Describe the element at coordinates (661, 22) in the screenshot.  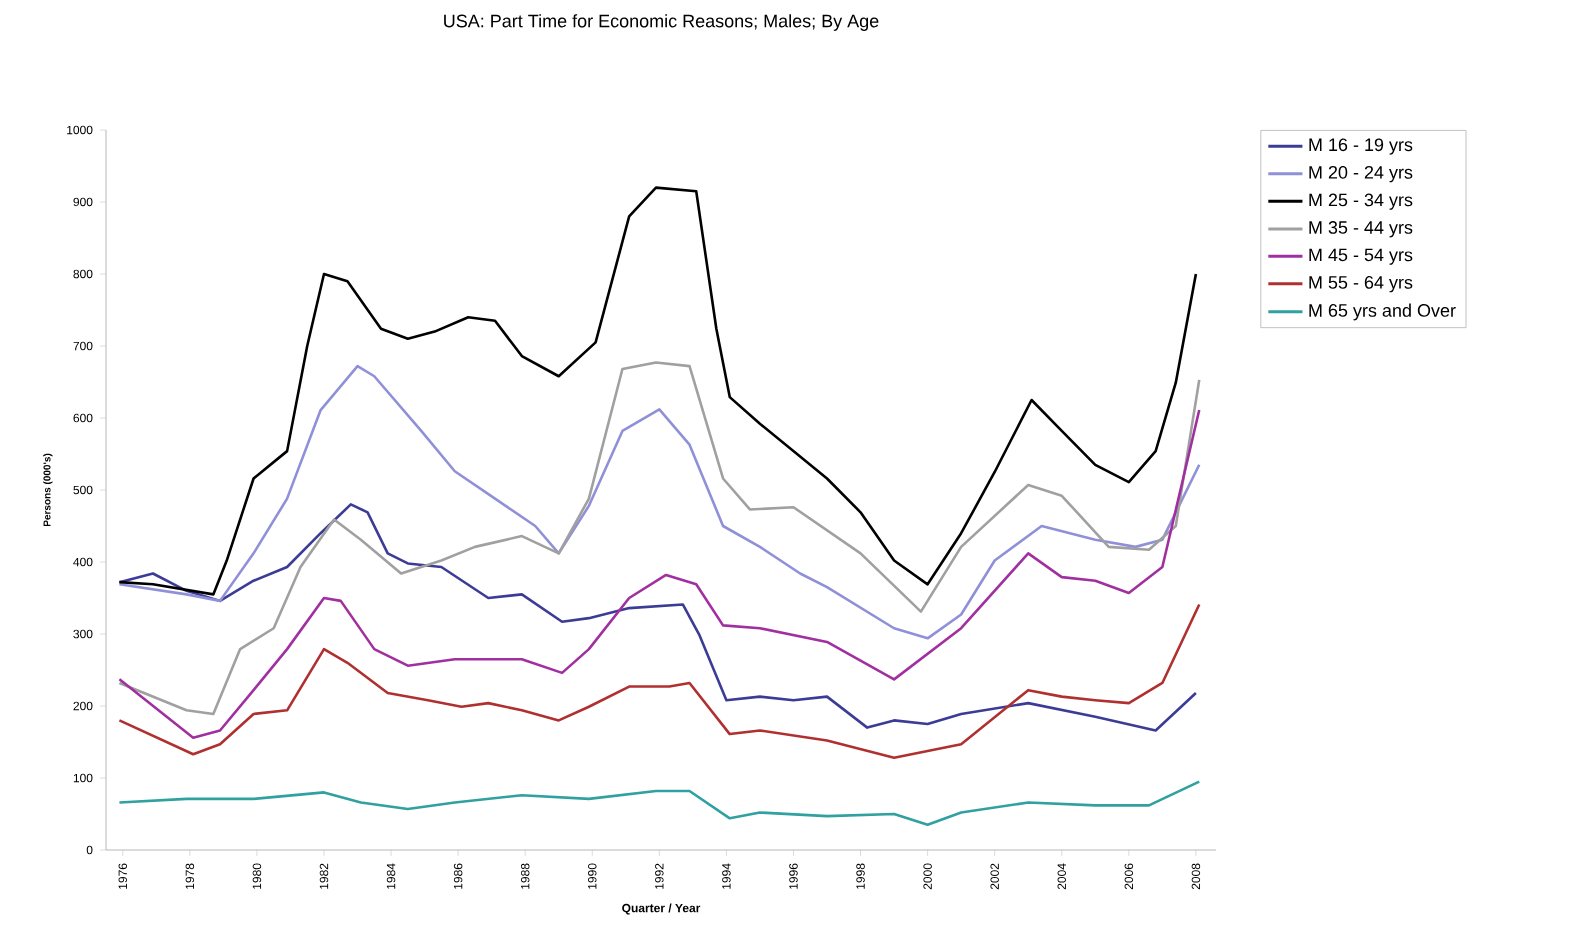
I see `chart-title: USA: Part Time for Economic Reasons; Males; By Age` at that location.